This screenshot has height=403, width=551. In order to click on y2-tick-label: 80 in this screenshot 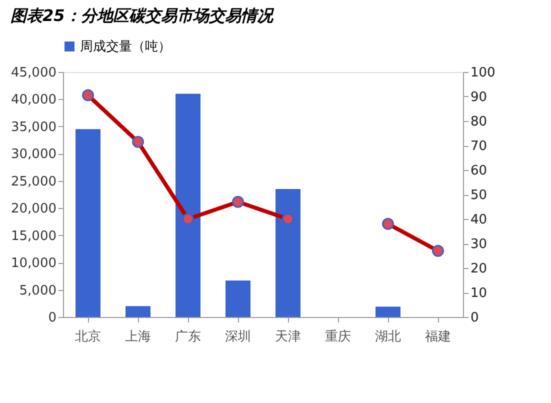, I will do `click(479, 122)`.